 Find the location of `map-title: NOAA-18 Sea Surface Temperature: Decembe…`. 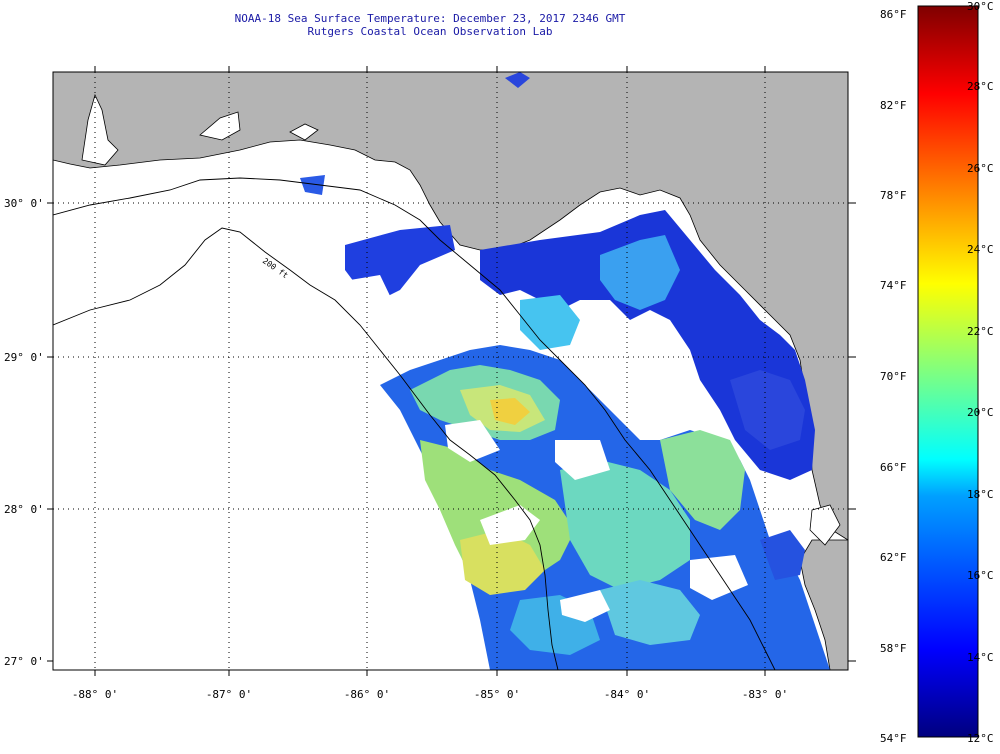

map-title: NOAA-18 Sea Surface Temperature: Decembe… is located at coordinates (430, 18).